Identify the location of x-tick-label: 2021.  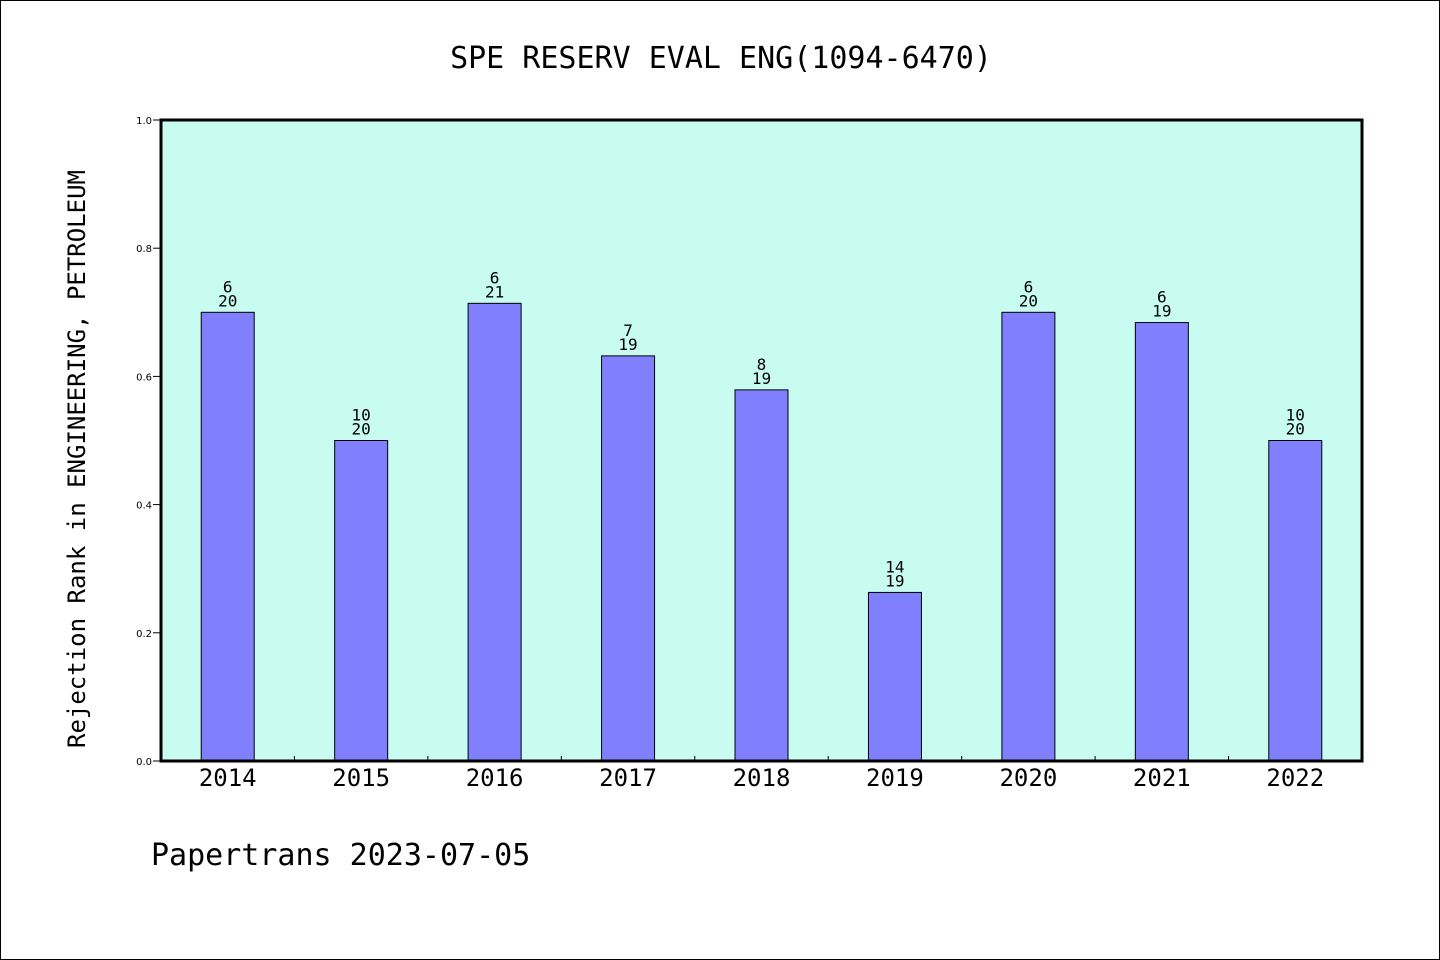
(1162, 778).